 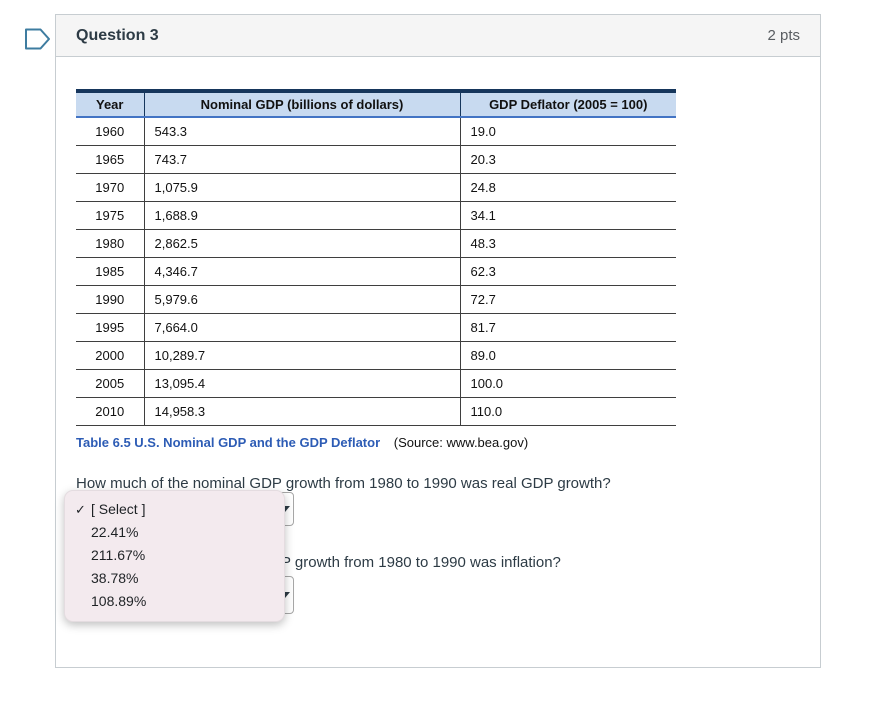 I want to click on dropdown-option: 38.78%, so click(x=174, y=578).